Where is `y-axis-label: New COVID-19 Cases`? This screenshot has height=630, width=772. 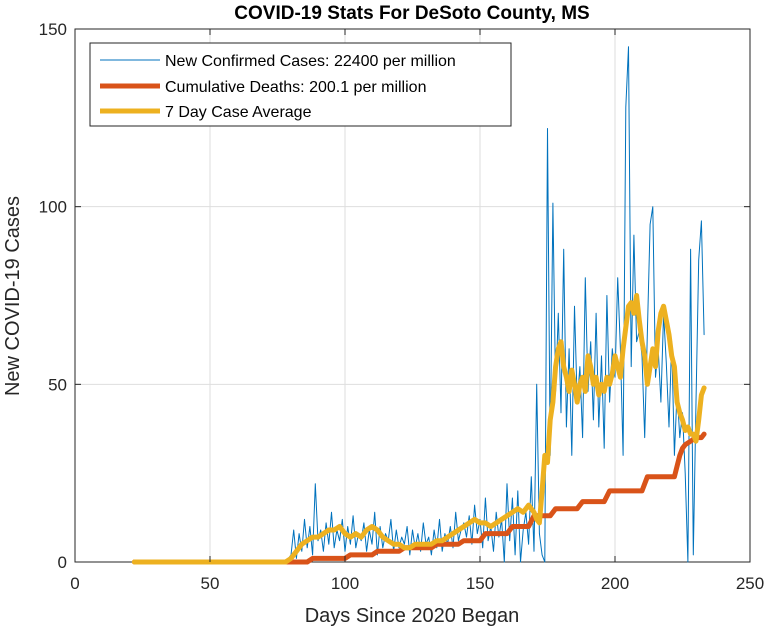
y-axis-label: New COVID-19 Cases is located at coordinates (13, 296).